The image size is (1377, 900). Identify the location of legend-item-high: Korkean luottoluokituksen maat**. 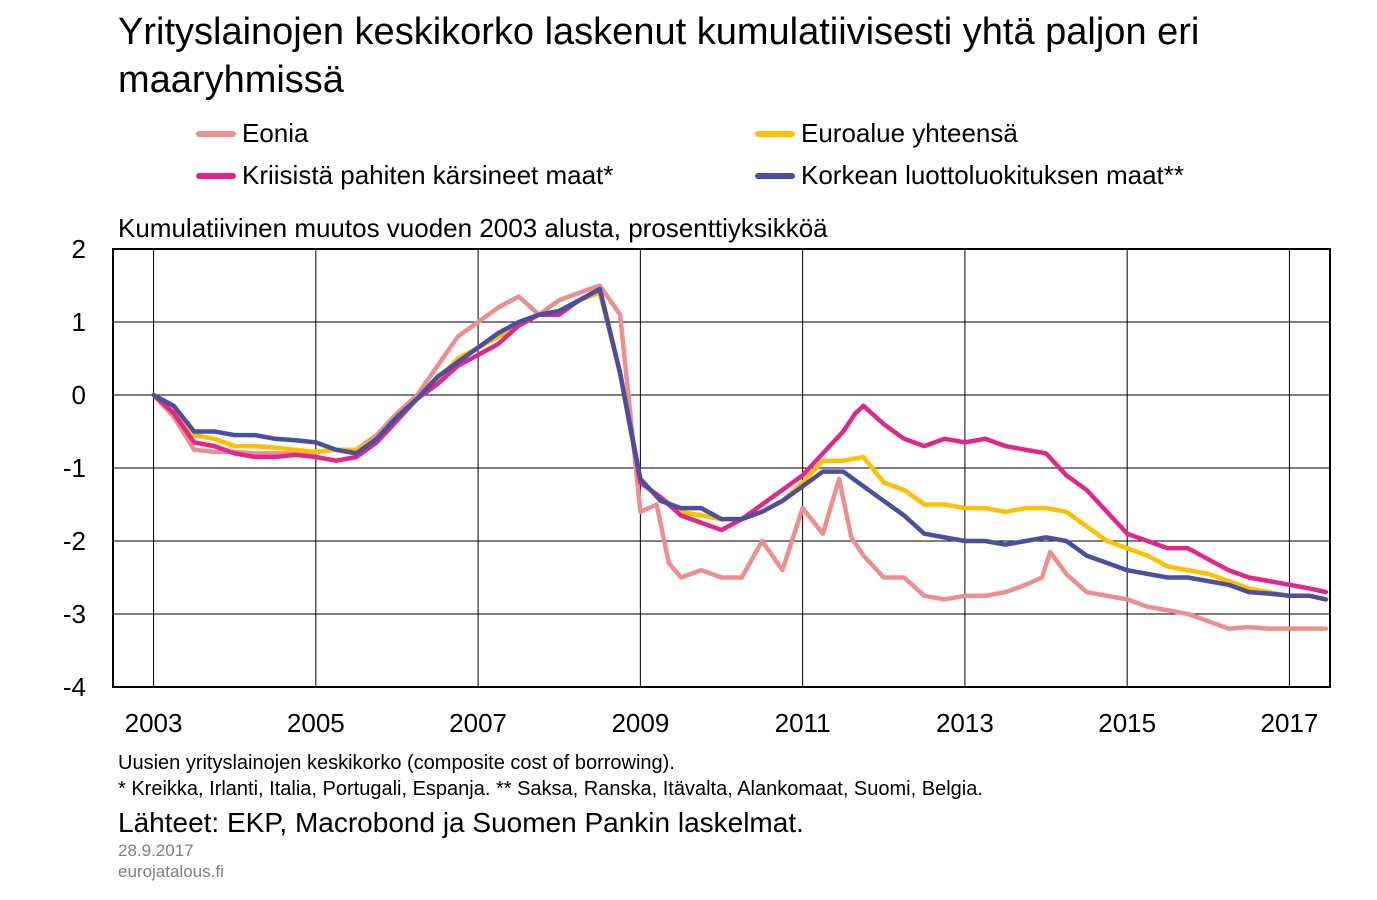
(969, 175).